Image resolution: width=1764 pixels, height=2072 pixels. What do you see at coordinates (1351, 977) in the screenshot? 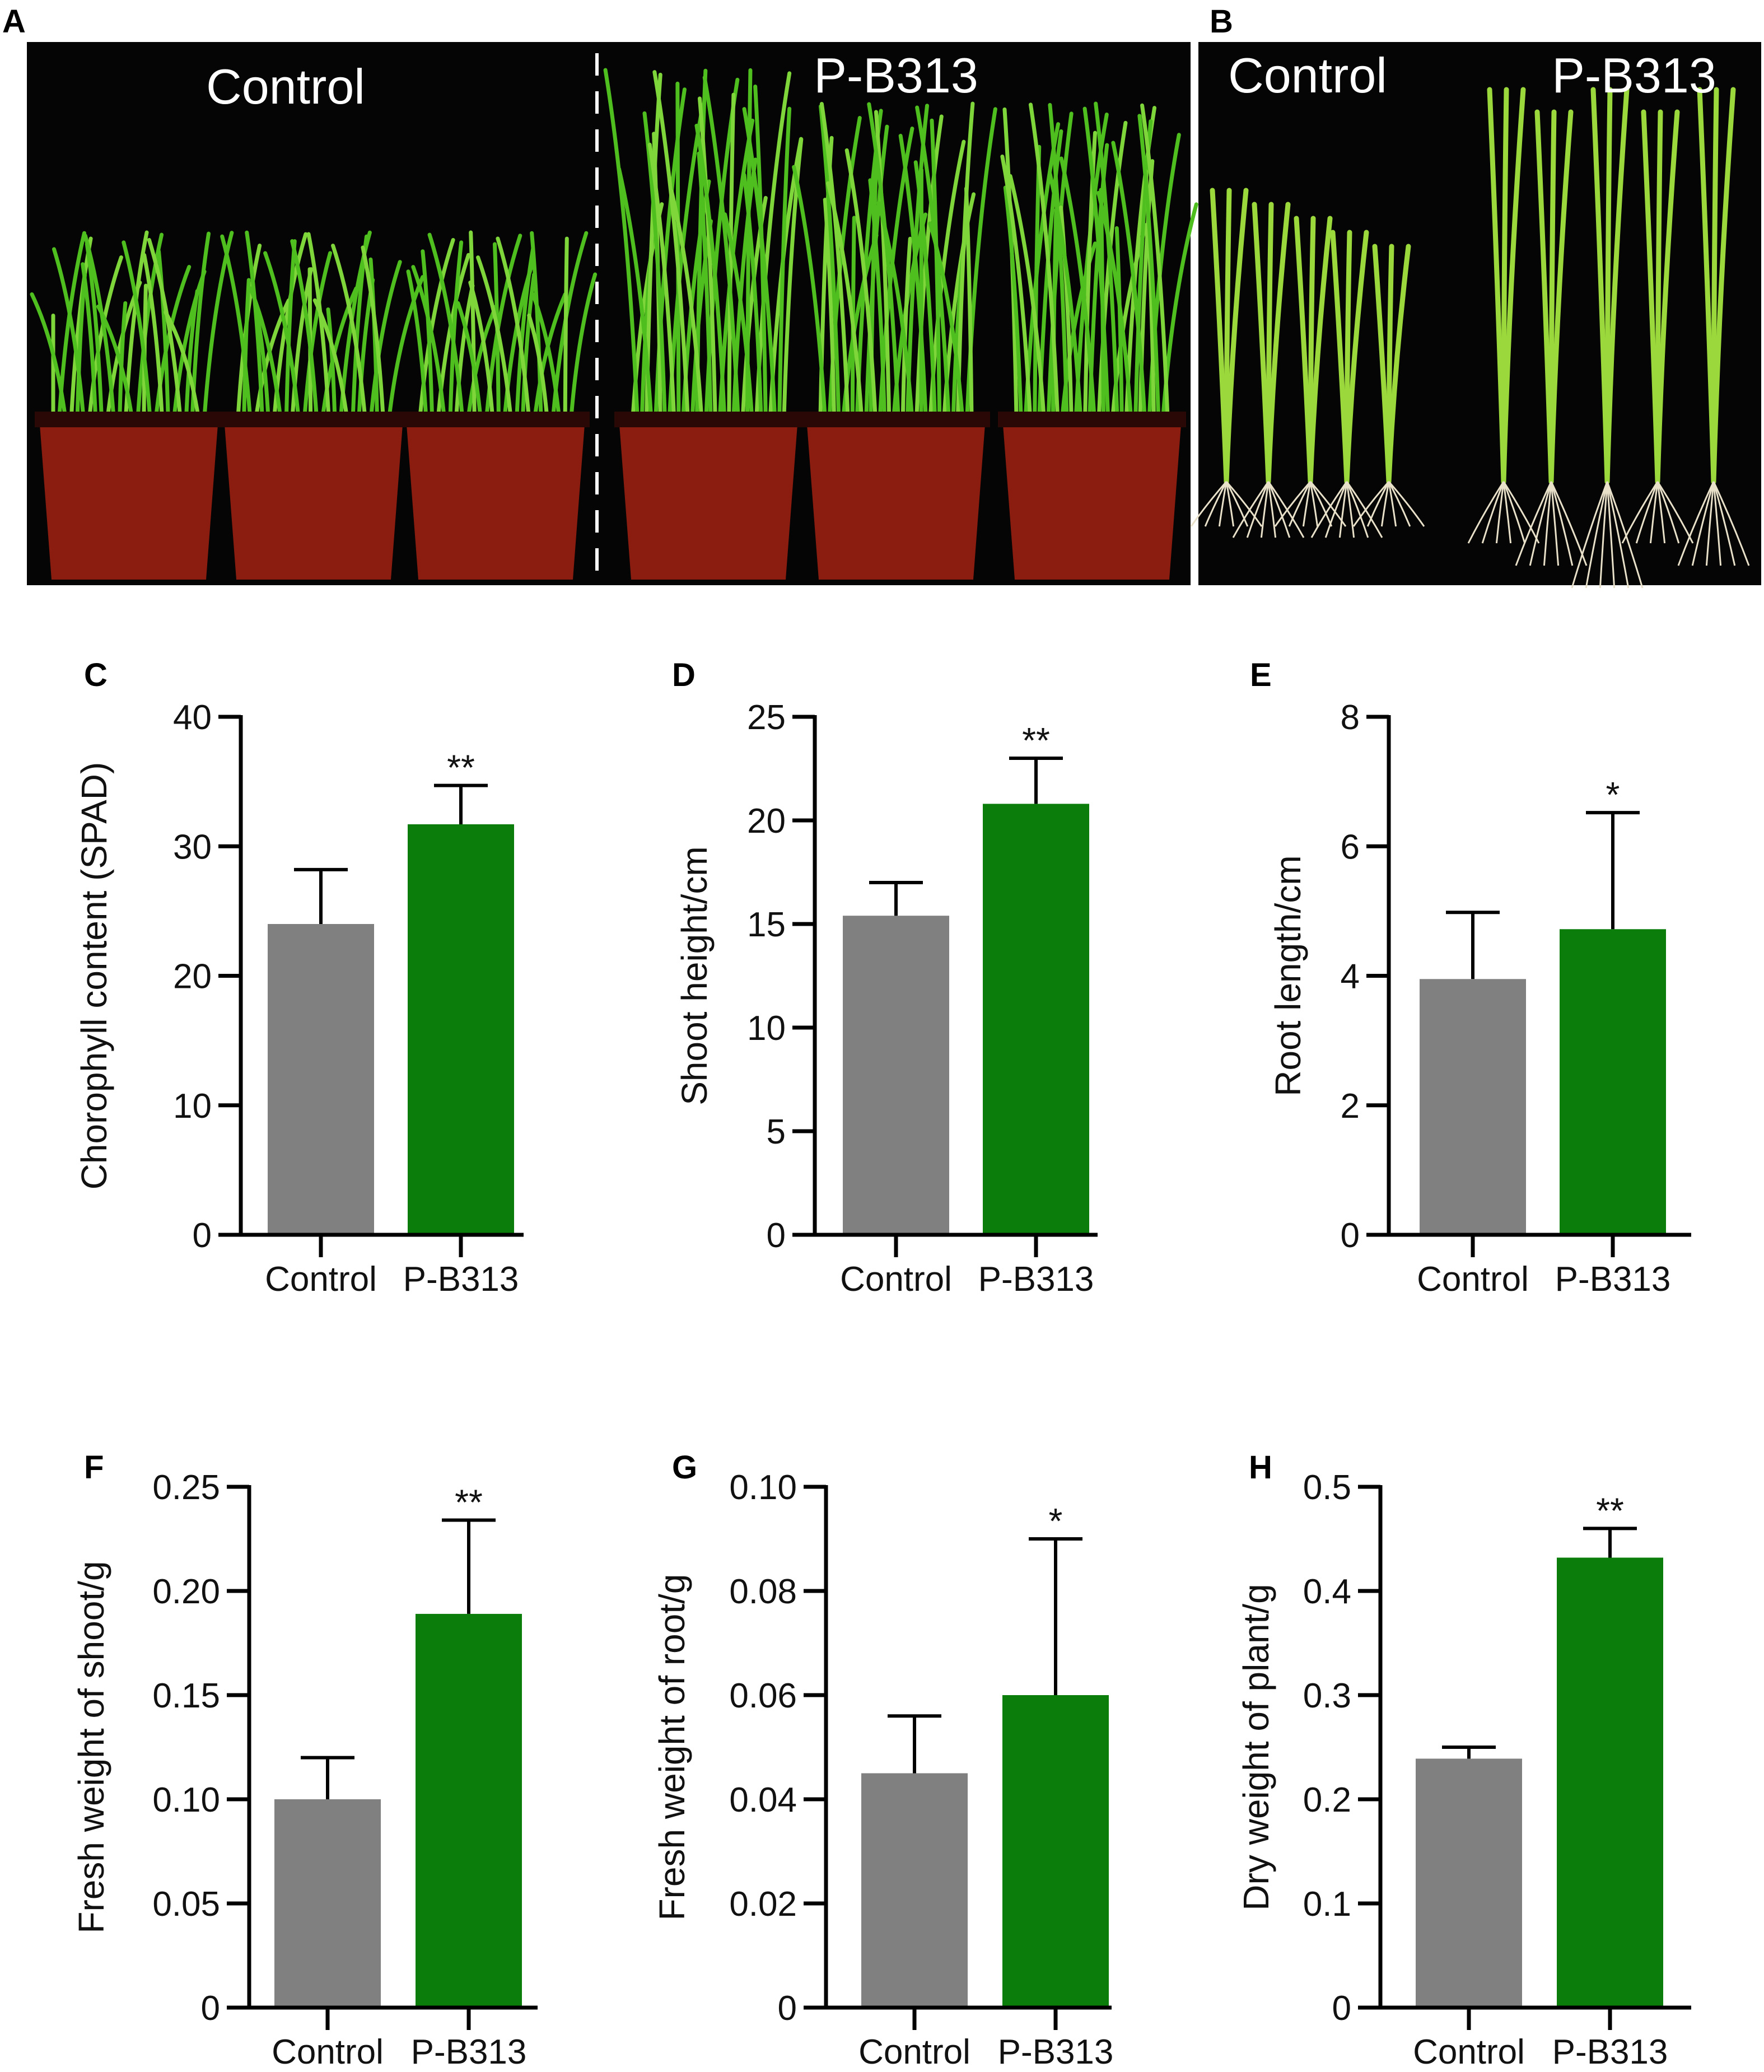
I see `y-tick-label: 4` at bounding box center [1351, 977].